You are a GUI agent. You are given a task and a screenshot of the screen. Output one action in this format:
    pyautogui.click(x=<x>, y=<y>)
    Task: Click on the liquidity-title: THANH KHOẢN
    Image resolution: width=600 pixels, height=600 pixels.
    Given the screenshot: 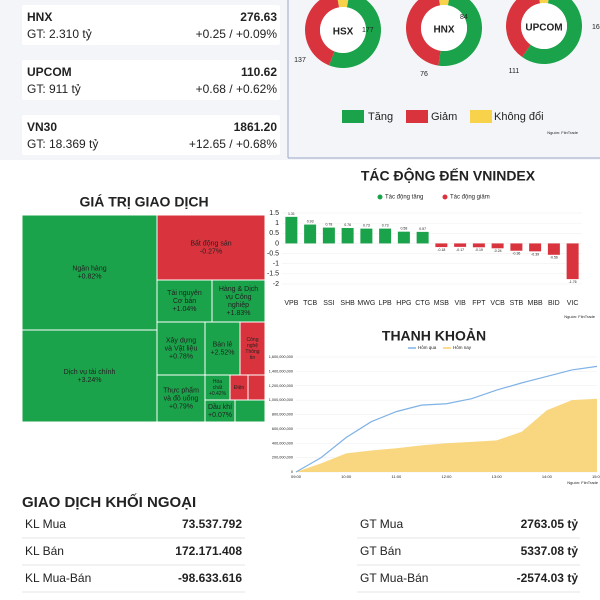 What is the action you would take?
    pyautogui.click(x=434, y=336)
    